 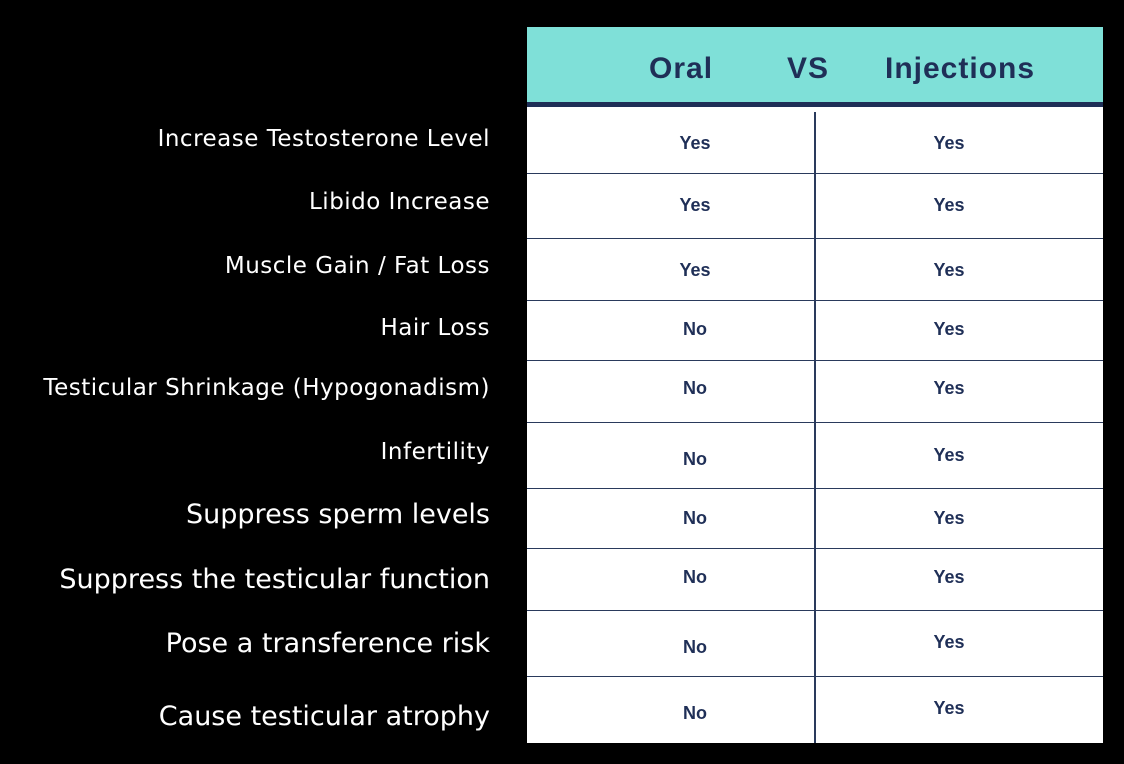 What do you see at coordinates (435, 452) in the screenshot?
I see `row-label-infertility: Infertility` at bounding box center [435, 452].